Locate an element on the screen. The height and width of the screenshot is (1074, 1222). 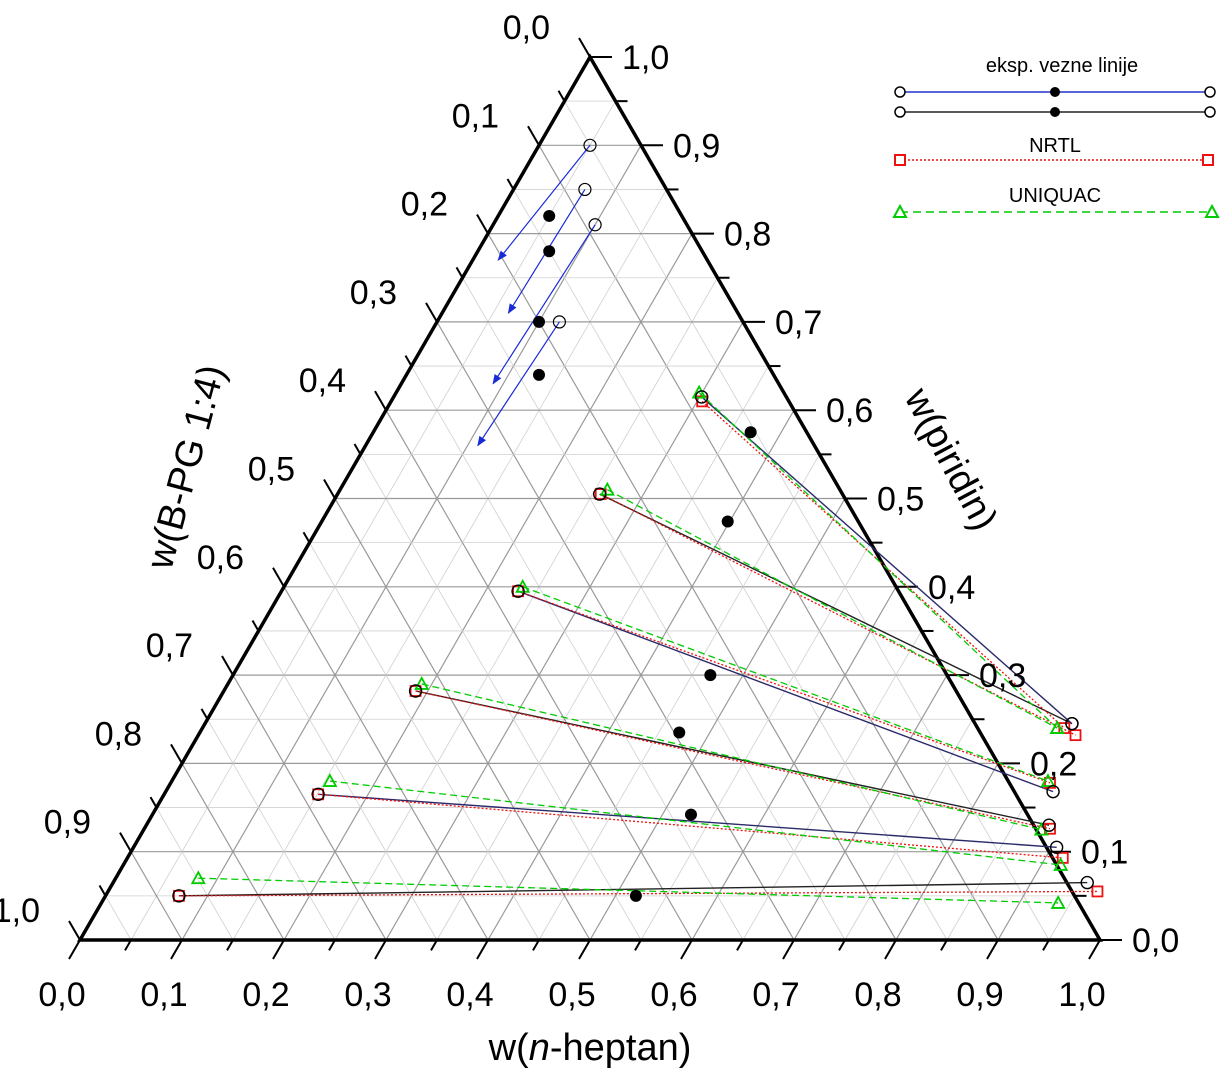
tick-label-right: 0,2 is located at coordinates (1053, 764).